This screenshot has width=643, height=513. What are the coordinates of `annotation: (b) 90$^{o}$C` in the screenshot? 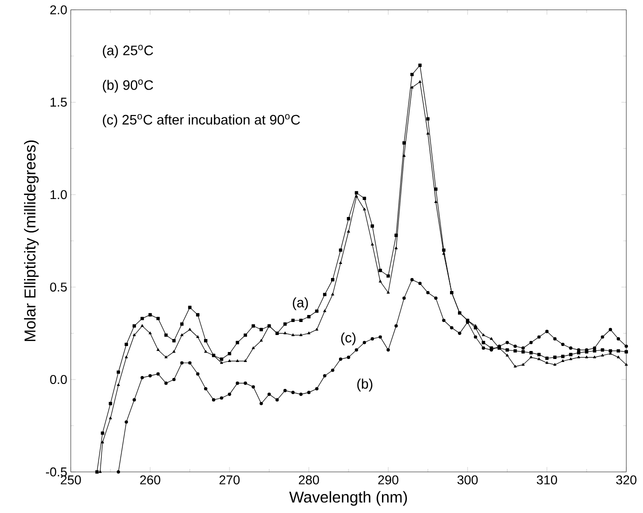 It's located at (128, 86).